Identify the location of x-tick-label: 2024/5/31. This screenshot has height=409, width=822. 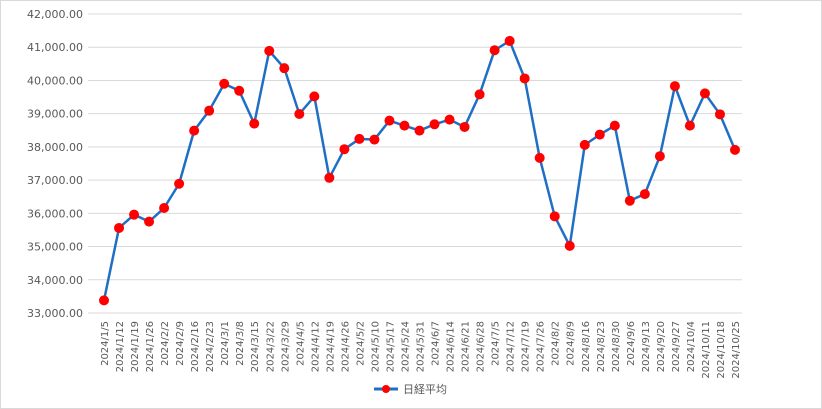
(421, 346).